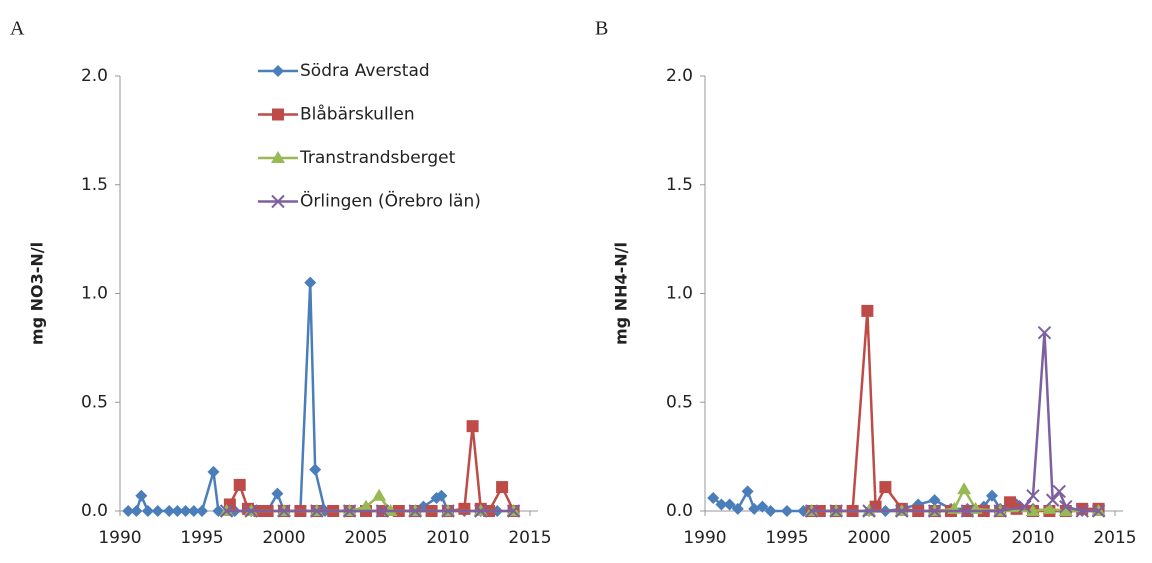 Image resolution: width=1152 pixels, height=563 pixels. I want to click on y-axis-label: mg NH4-N/l, so click(621, 293).